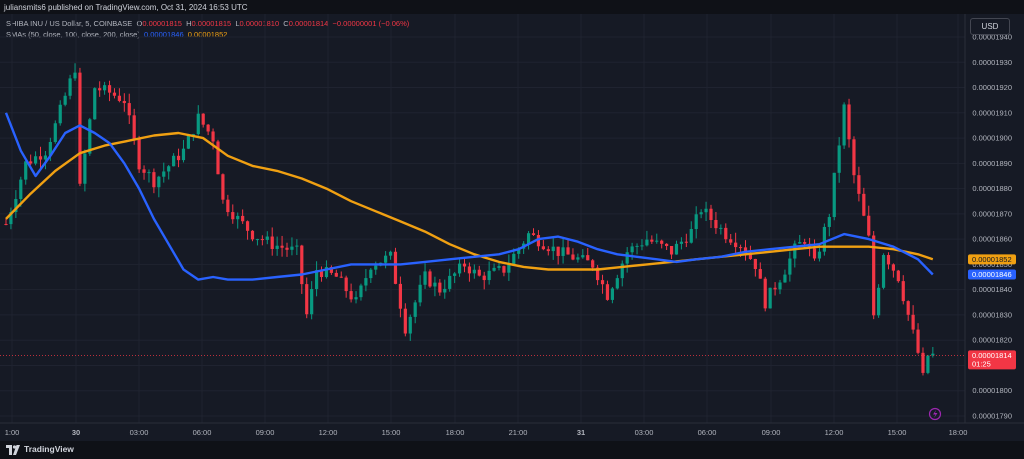 The width and height of the screenshot is (1024, 459). I want to click on bar-countdown: 01:25, so click(981, 363).